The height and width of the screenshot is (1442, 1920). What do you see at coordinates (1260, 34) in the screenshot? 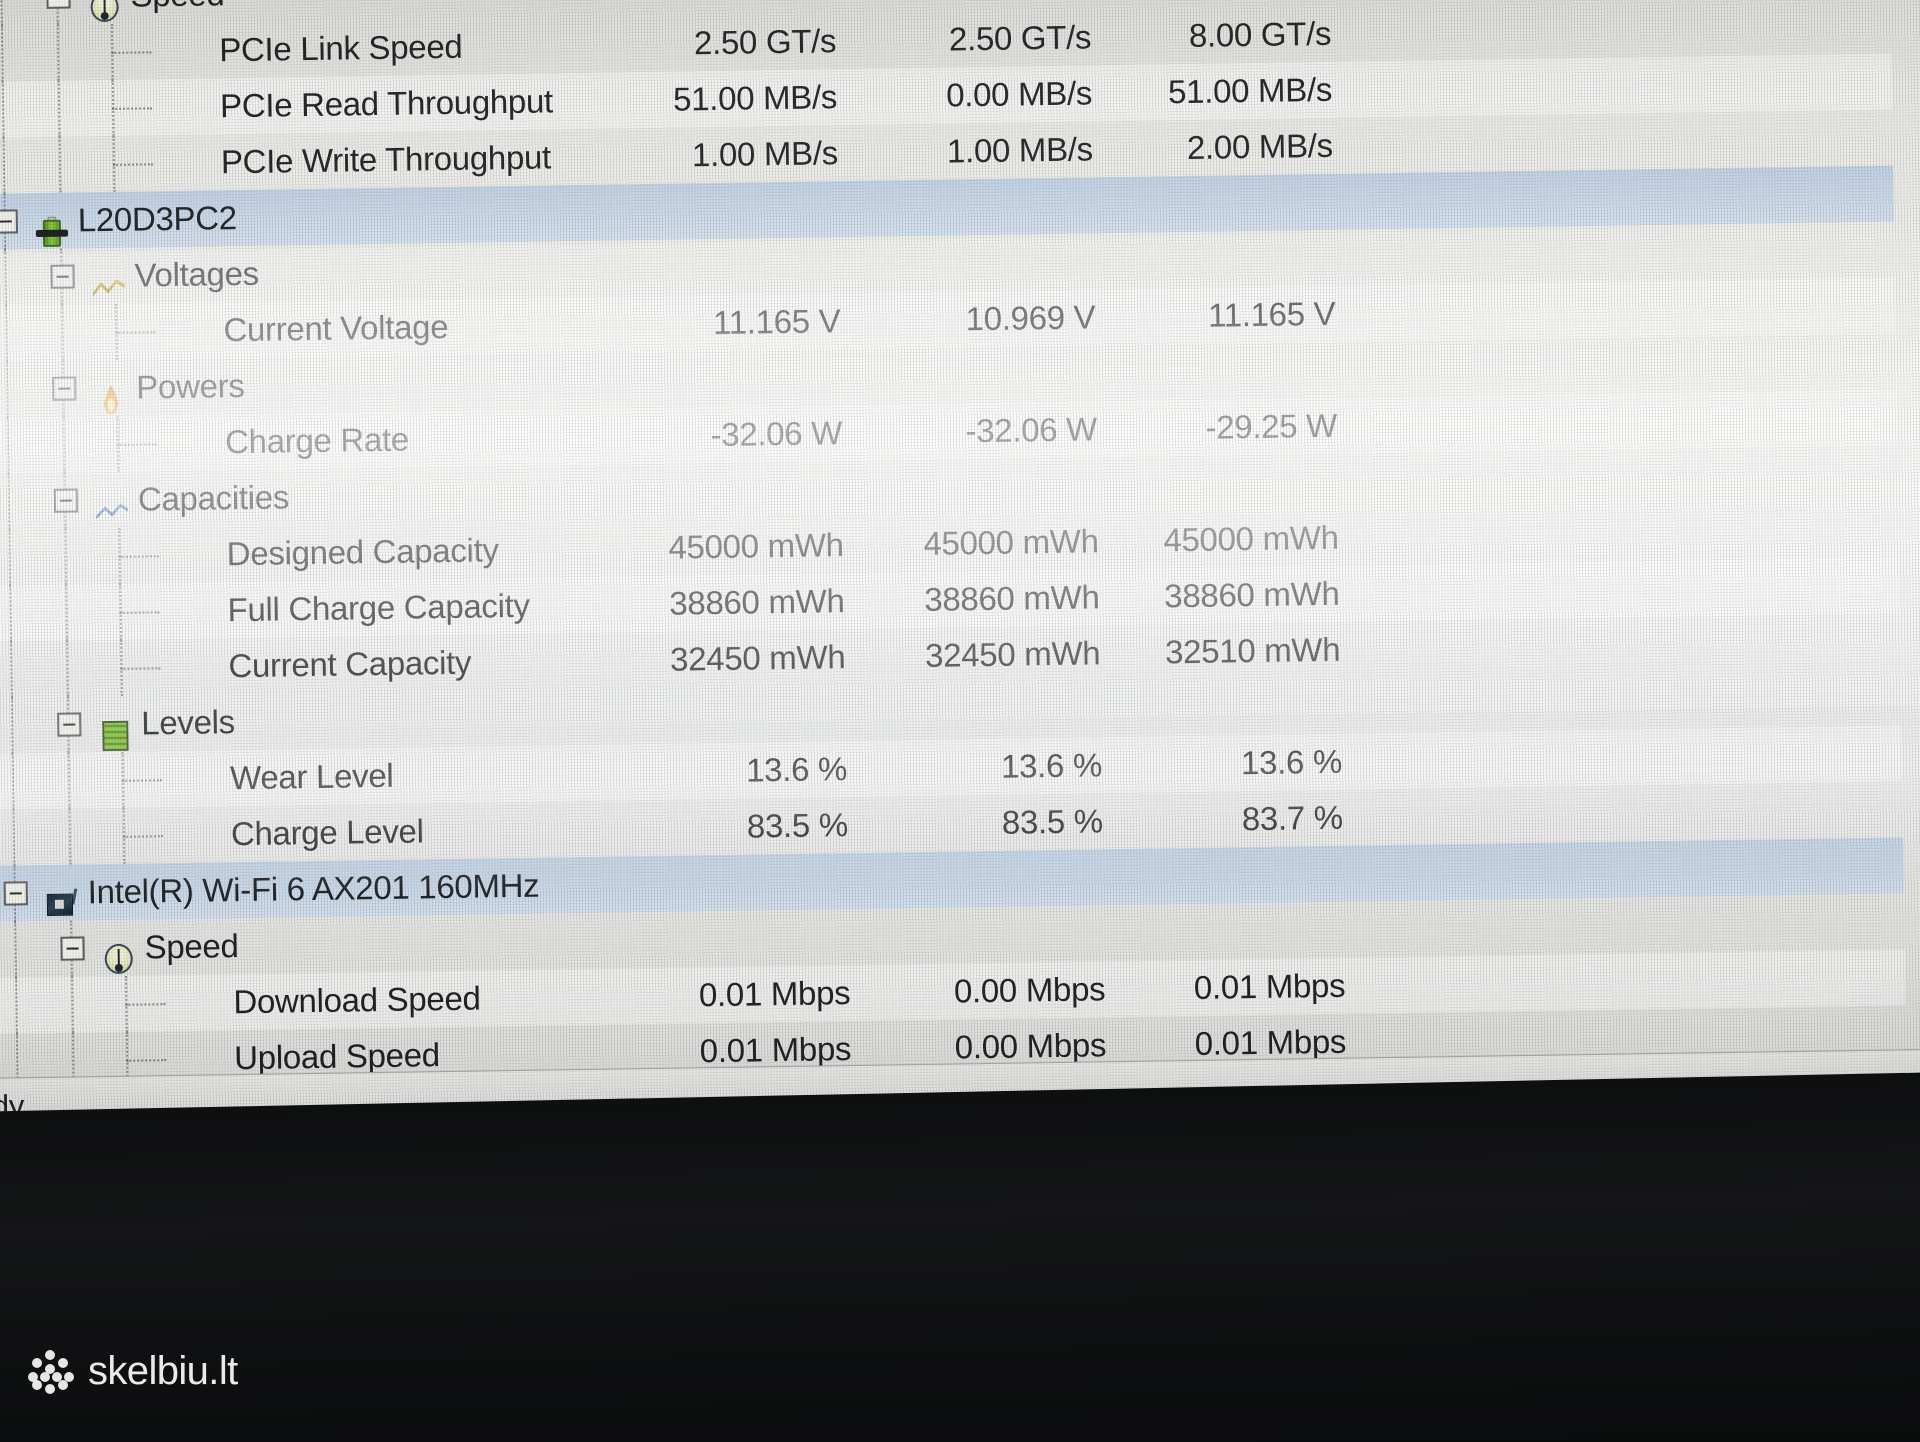
I see `sensor-value-col3: 8.00 GT/s` at bounding box center [1260, 34].